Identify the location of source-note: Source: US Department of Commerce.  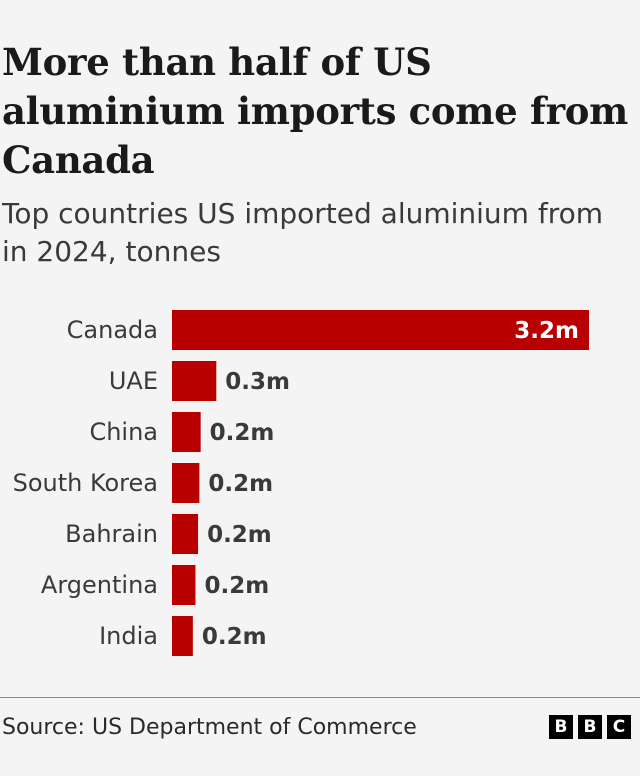
(209, 727).